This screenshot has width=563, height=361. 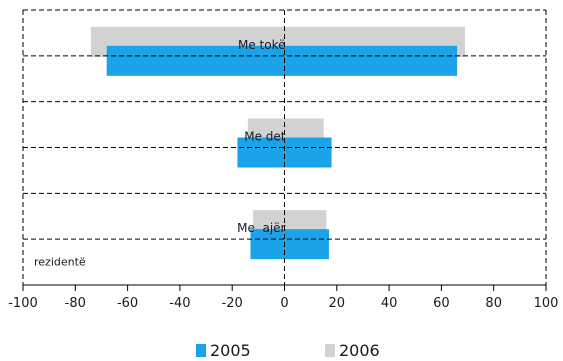 What do you see at coordinates (493, 303) in the screenshot?
I see `x-tick-label: 80` at bounding box center [493, 303].